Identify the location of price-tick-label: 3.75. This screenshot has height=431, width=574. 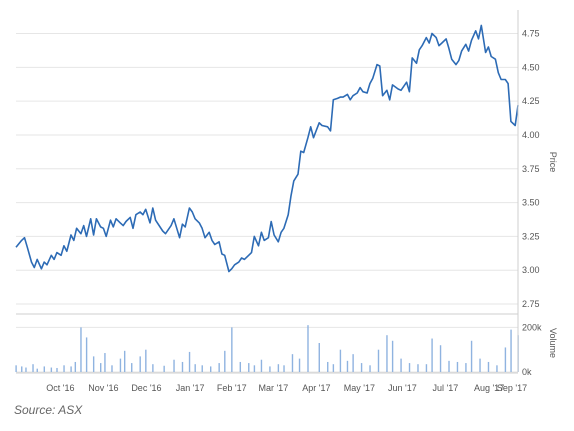
(531, 169).